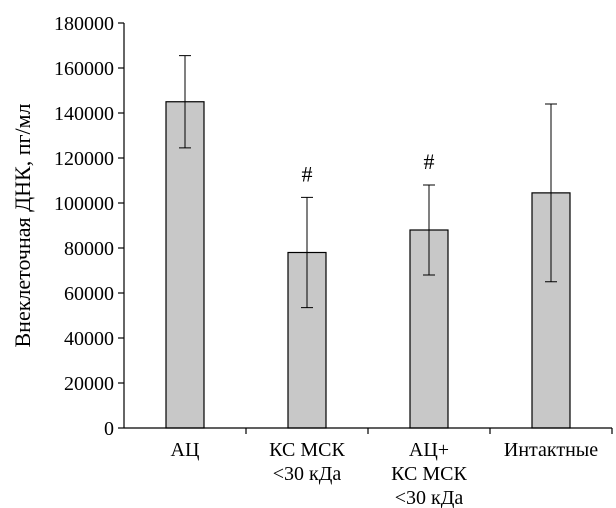 This screenshot has width=616, height=508. I want to click on y-tick-label: 20000, so click(89, 384).